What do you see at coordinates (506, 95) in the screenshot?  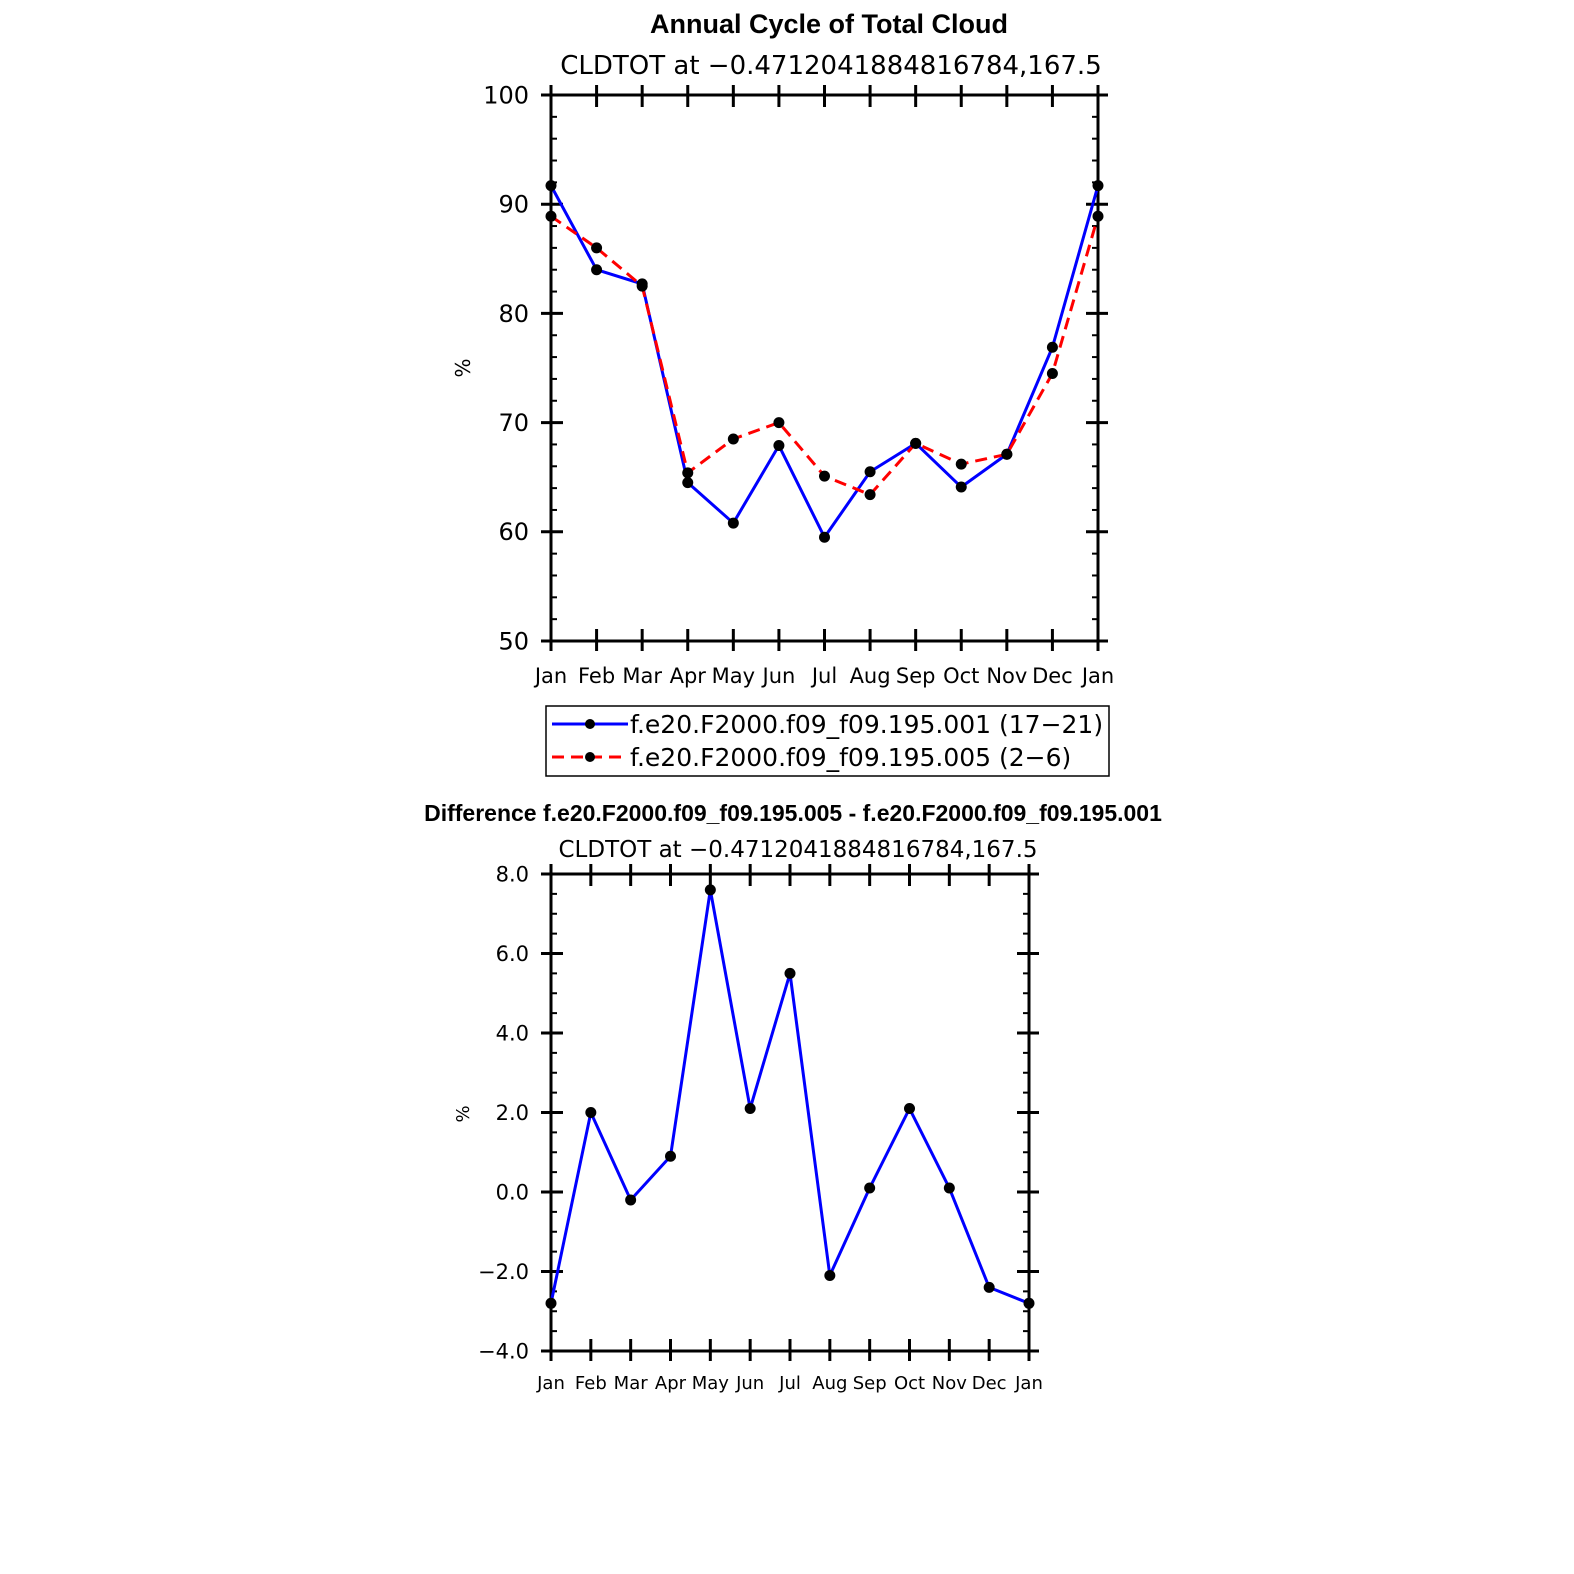 I see `y-tick-label: 100` at bounding box center [506, 95].